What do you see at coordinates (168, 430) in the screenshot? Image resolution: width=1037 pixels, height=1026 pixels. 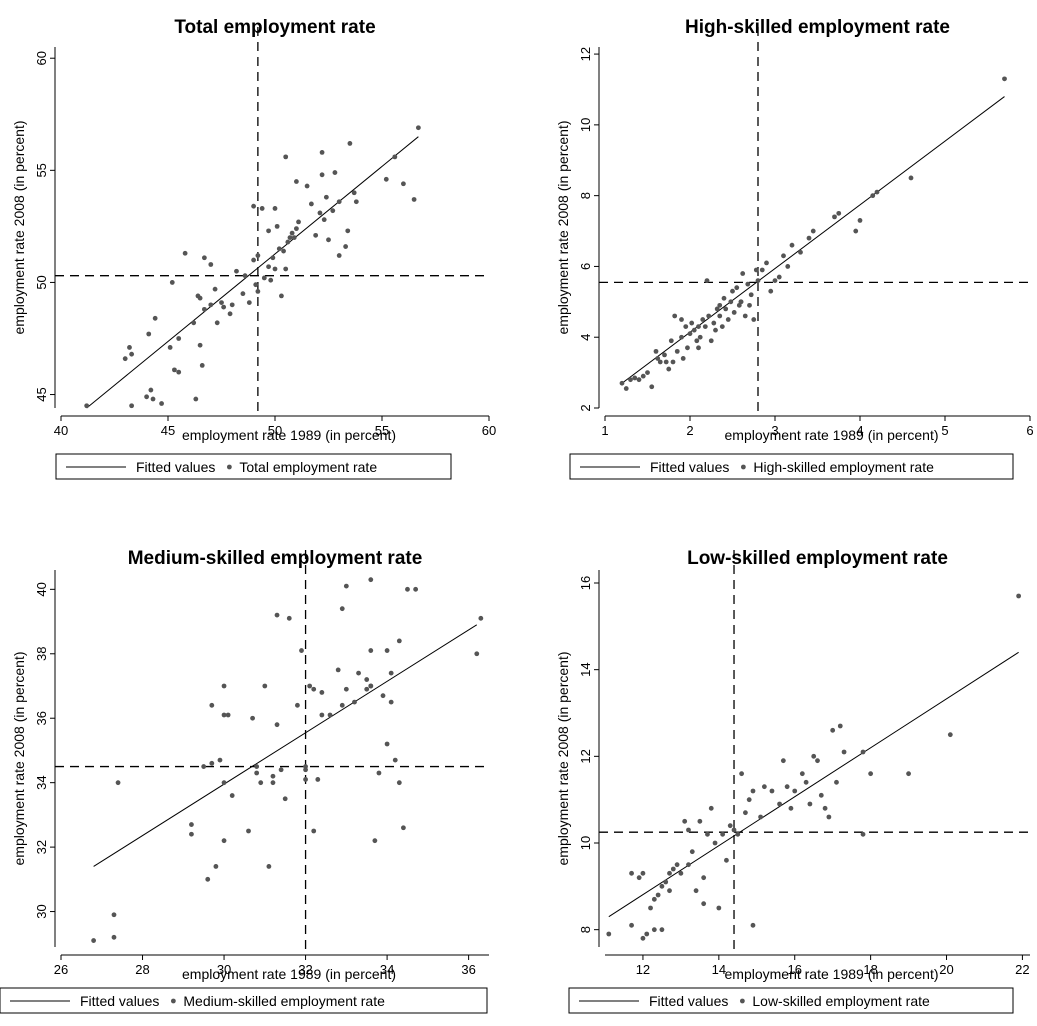 I see `x-tick-label: 45` at bounding box center [168, 430].